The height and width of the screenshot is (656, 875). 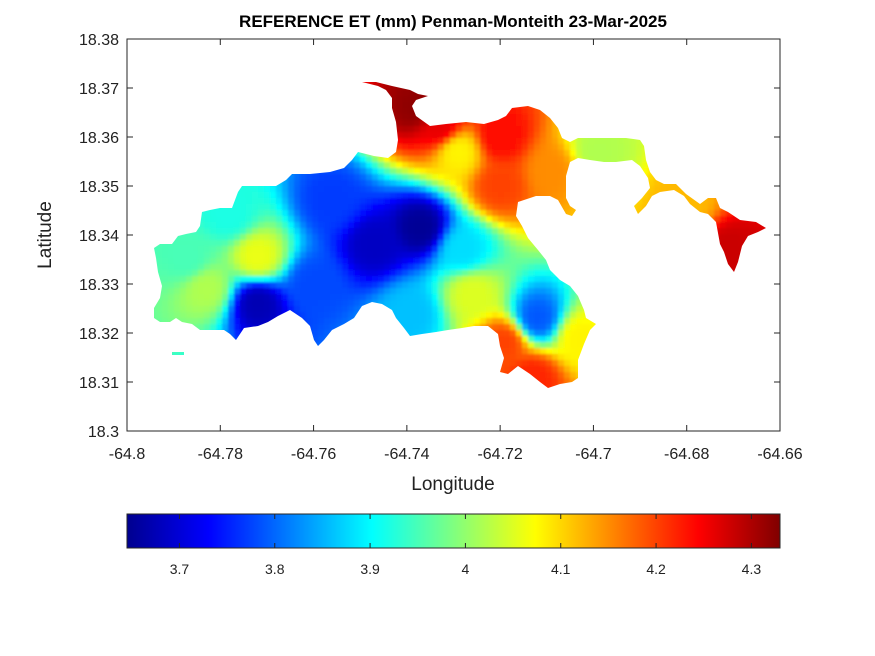 I want to click on x-tick-label: -64.8, so click(x=127, y=454).